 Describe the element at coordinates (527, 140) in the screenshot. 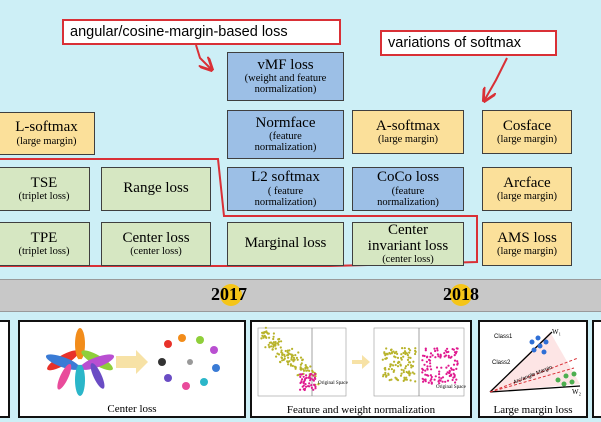

I see `cosface-subtitle: (large margin)` at that location.